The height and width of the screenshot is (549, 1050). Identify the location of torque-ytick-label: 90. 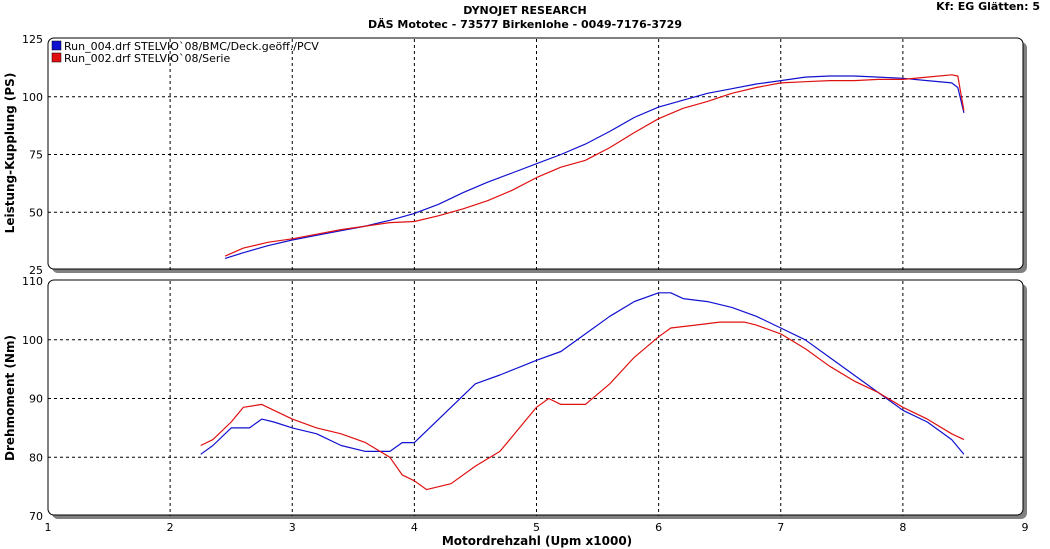
(36, 399).